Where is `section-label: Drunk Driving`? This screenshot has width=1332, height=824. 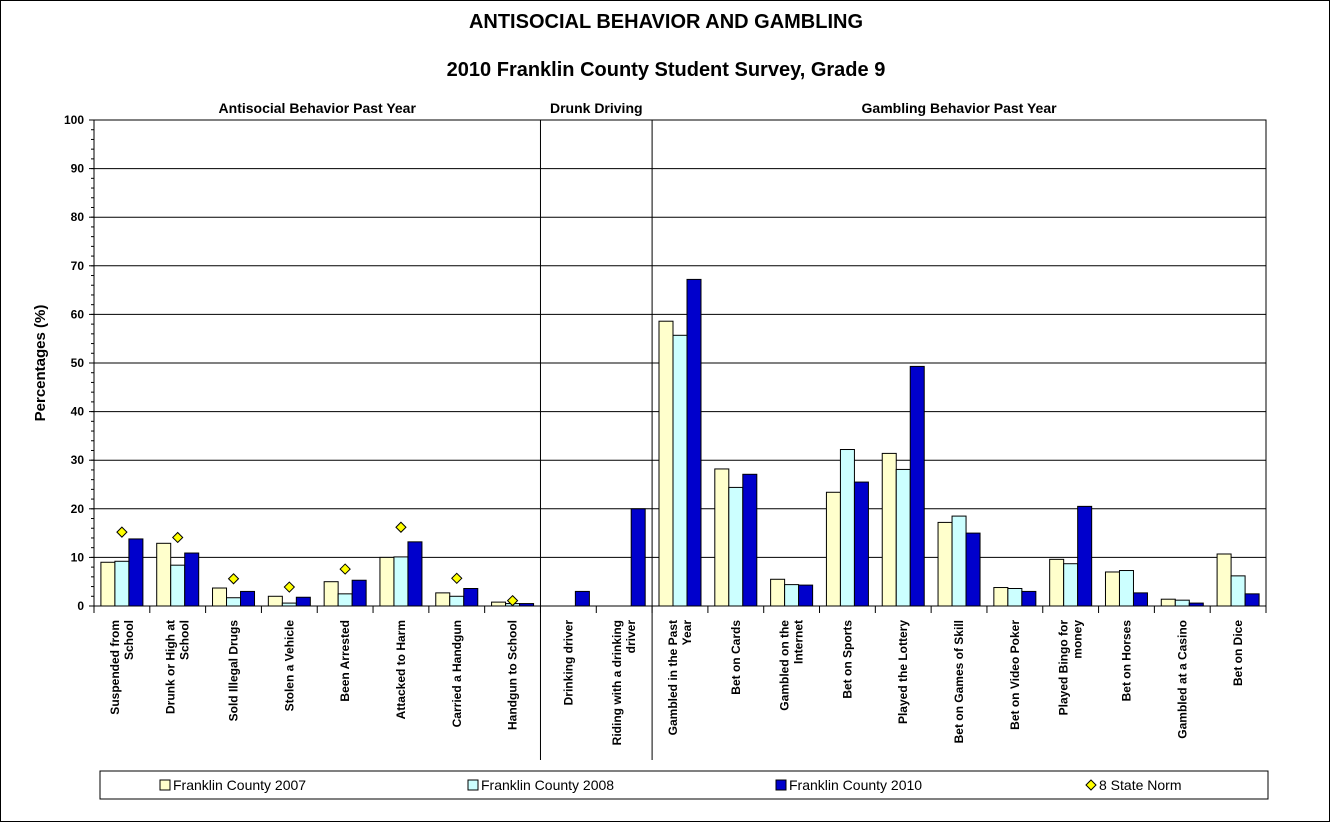 section-label: Drunk Driving is located at coordinates (596, 108).